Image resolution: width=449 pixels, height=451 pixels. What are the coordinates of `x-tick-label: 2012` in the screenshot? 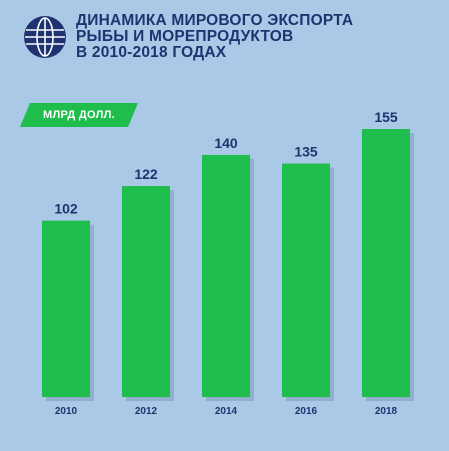 It's located at (146, 411).